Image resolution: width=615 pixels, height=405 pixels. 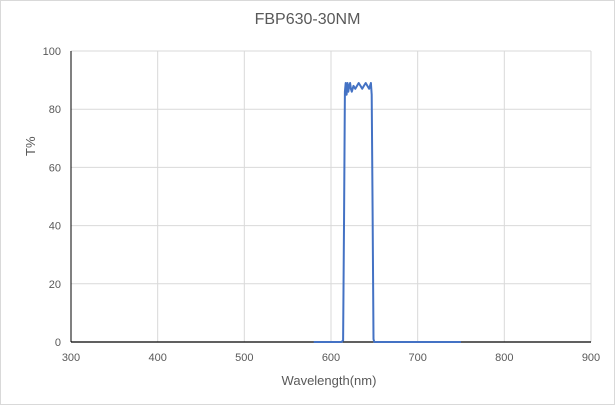 I want to click on x-tick-label: 300, so click(x=71, y=358).